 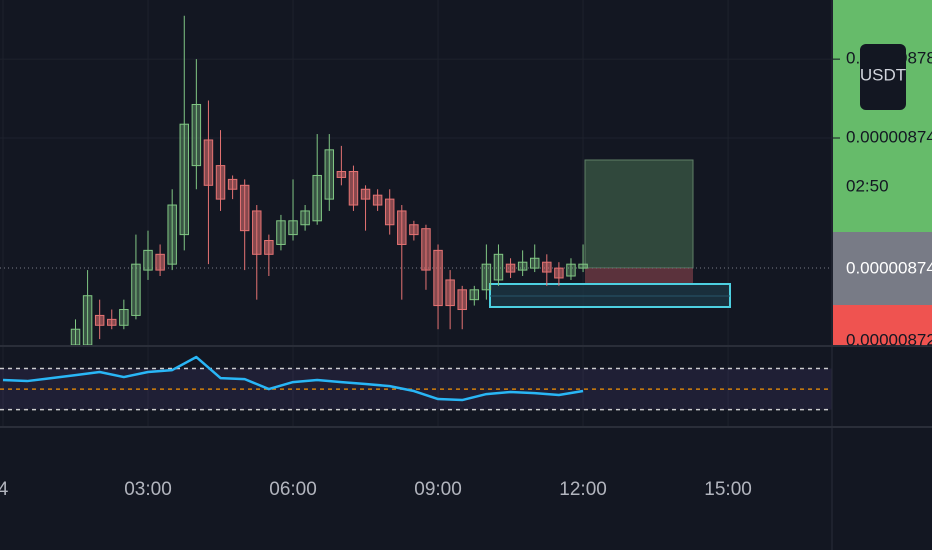 What do you see at coordinates (293, 489) in the screenshot?
I see `x-tick-label: 06:00` at bounding box center [293, 489].